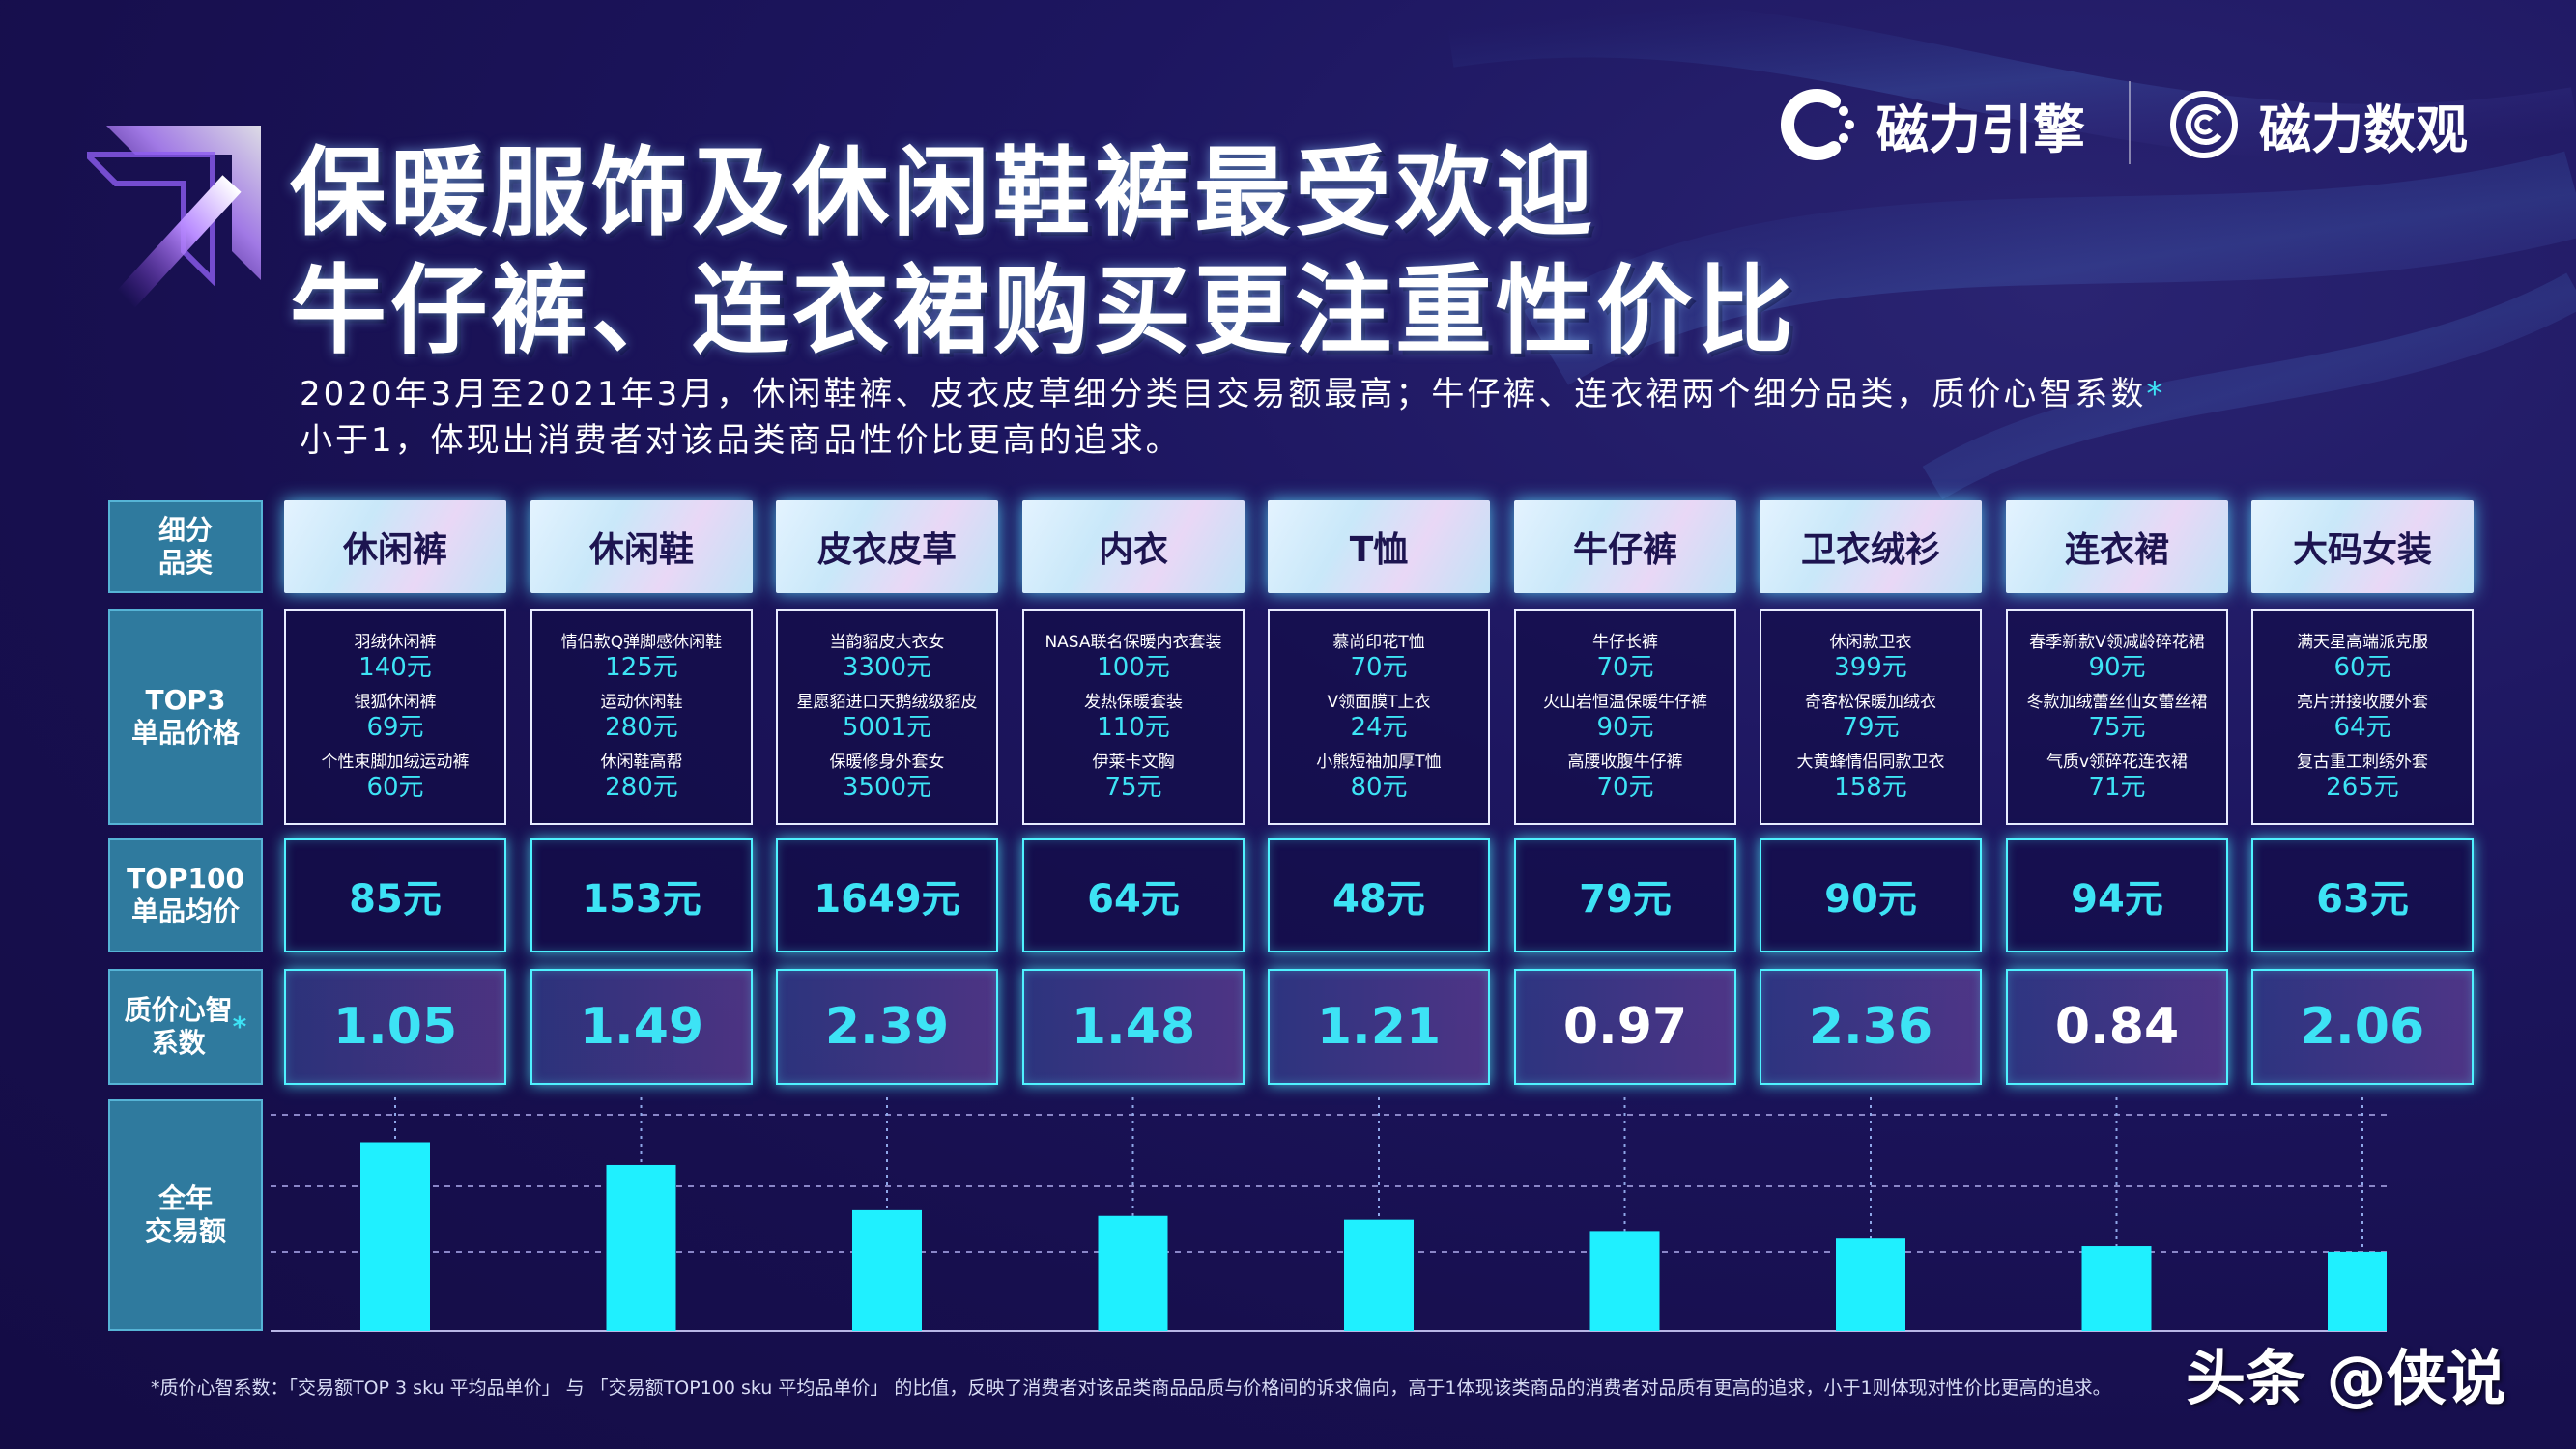 Image resolution: width=2576 pixels, height=1449 pixels. I want to click on top3-item: 春季新款V领减龄碎花裙 90元, so click(2117, 662).